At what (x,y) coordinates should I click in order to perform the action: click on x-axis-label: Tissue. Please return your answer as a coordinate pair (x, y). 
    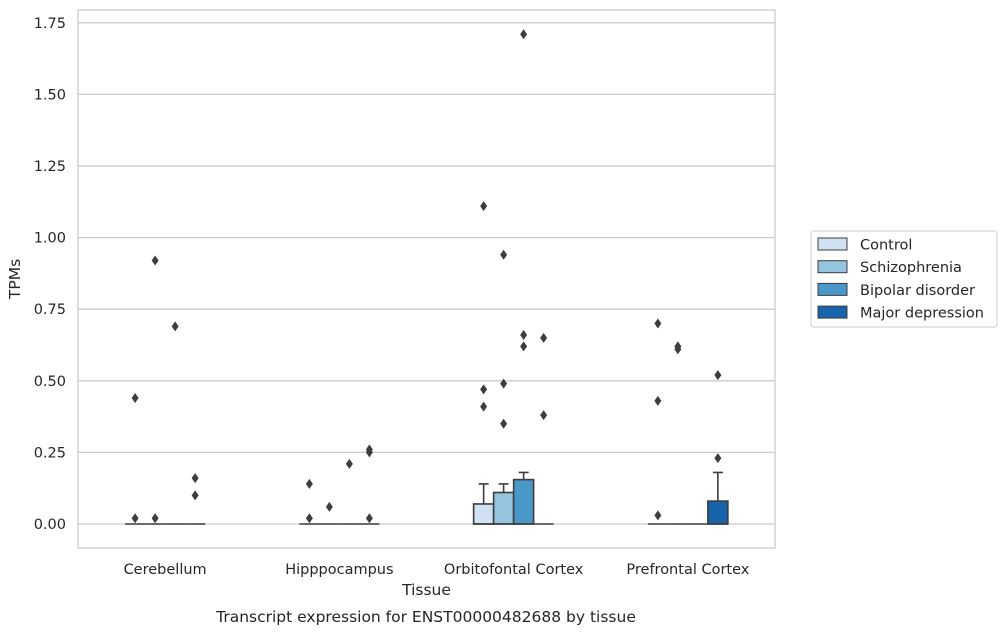
    Looking at the image, I should click on (426, 590).